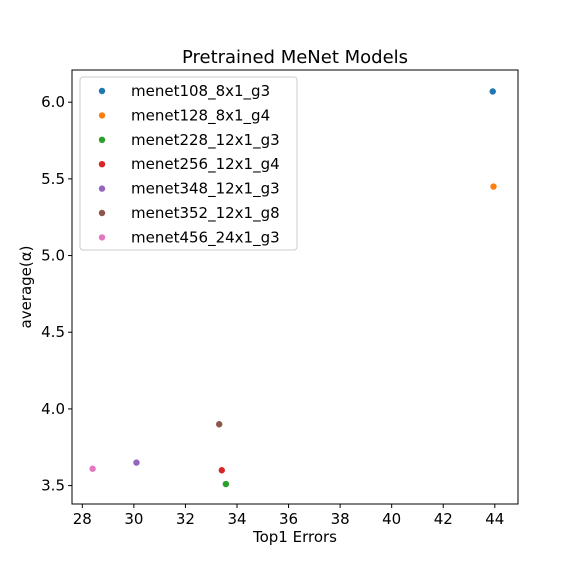  What do you see at coordinates (391, 519) in the screenshot?
I see `x-tick-label: 40` at bounding box center [391, 519].